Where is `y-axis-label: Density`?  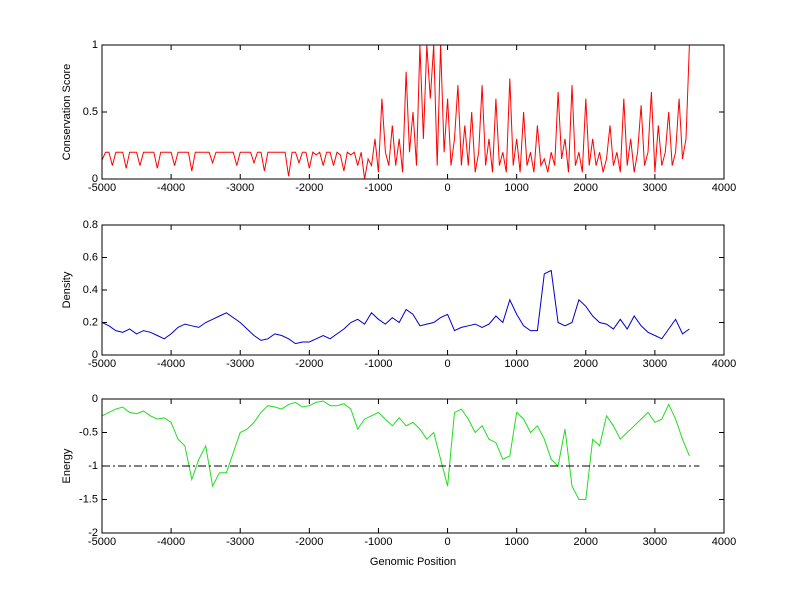 y-axis-label: Density is located at coordinates (67, 289).